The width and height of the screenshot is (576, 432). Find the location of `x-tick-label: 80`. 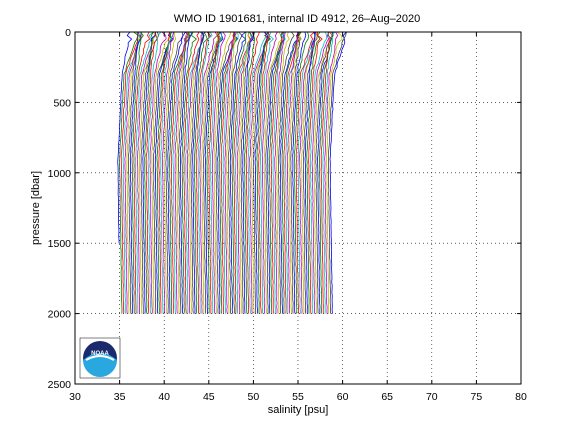

x-tick-label: 80 is located at coordinates (521, 397).